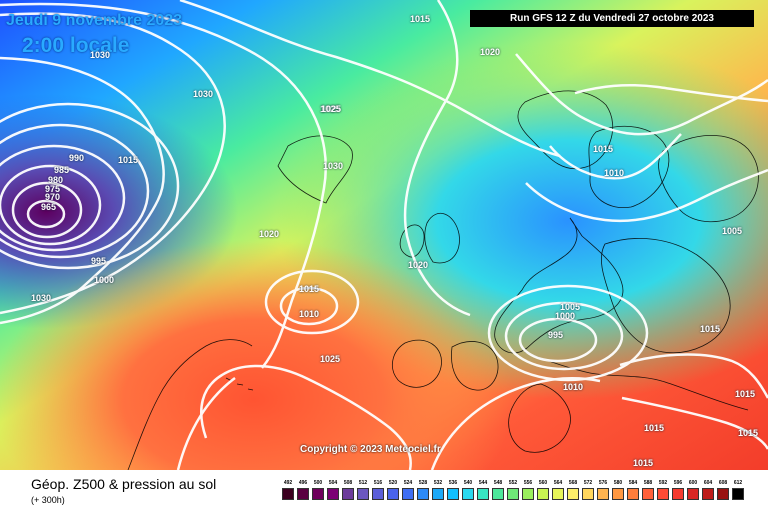 The height and width of the screenshot is (512, 768). Describe the element at coordinates (648, 483) in the screenshot. I see `scale-value-label: 588` at that location.